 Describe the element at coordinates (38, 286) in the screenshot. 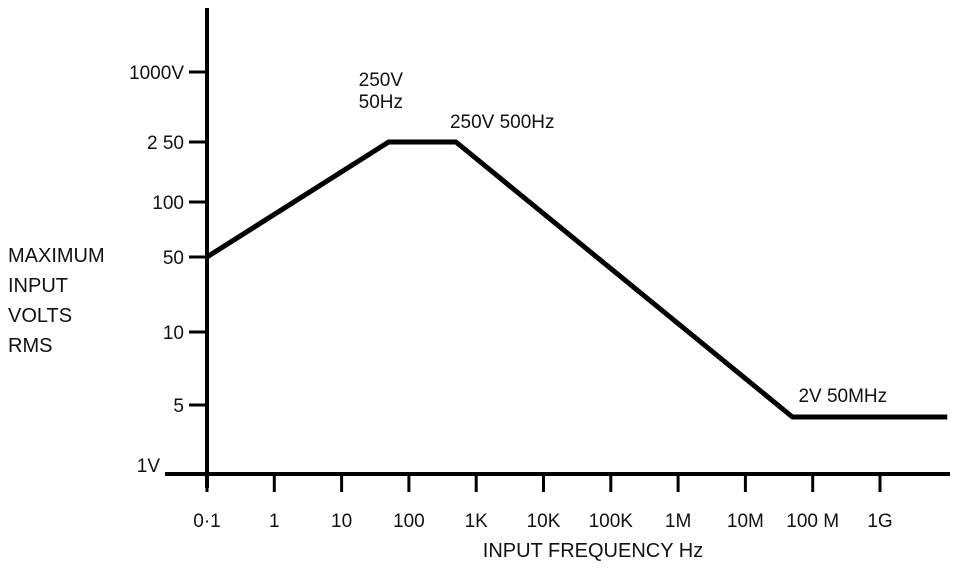

I see `y-axis-title-line: INPUT` at that location.